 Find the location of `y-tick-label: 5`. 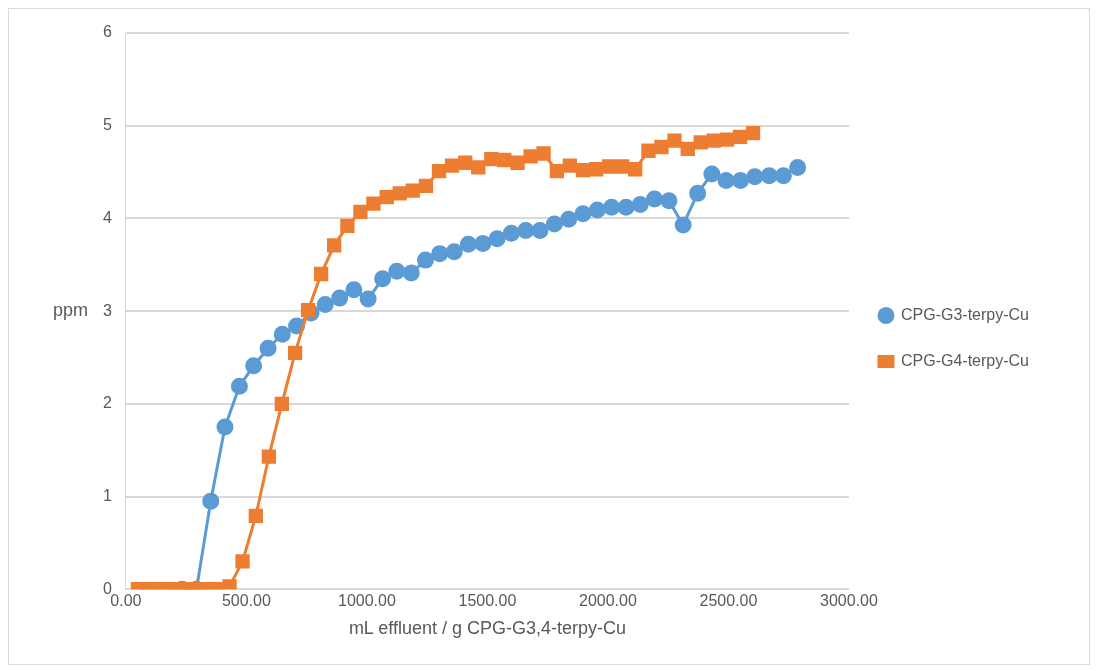

y-tick-label: 5 is located at coordinates (107, 125).